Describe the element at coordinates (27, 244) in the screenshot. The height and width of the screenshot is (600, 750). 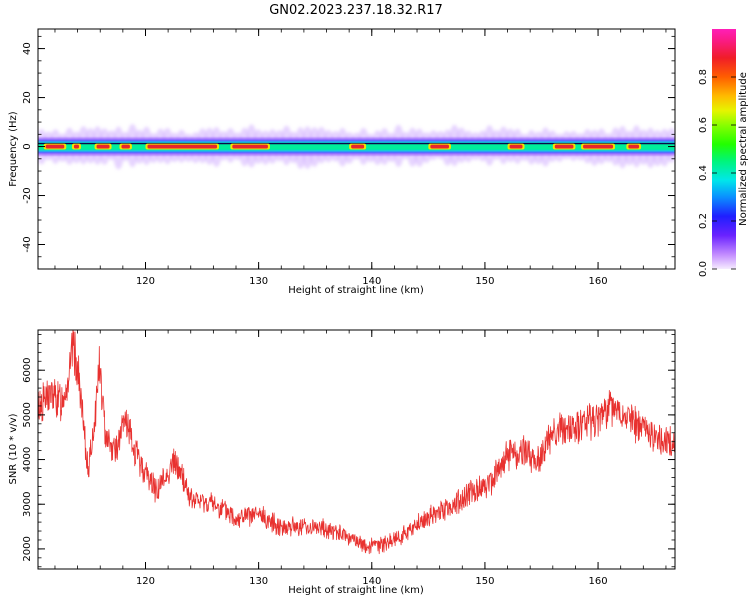
I see `spectrogram-ytick-label: -40` at that location.